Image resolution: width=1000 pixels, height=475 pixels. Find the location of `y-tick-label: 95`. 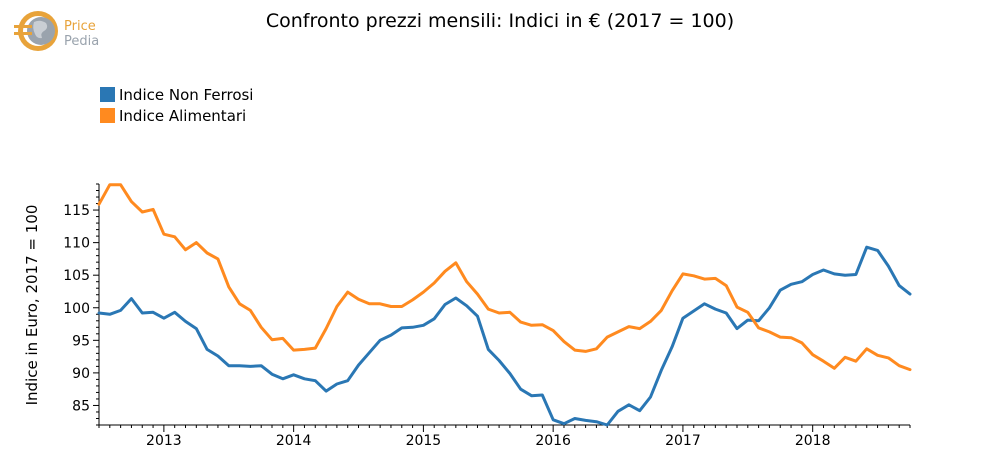

y-tick-label: 95 is located at coordinates (81, 341).